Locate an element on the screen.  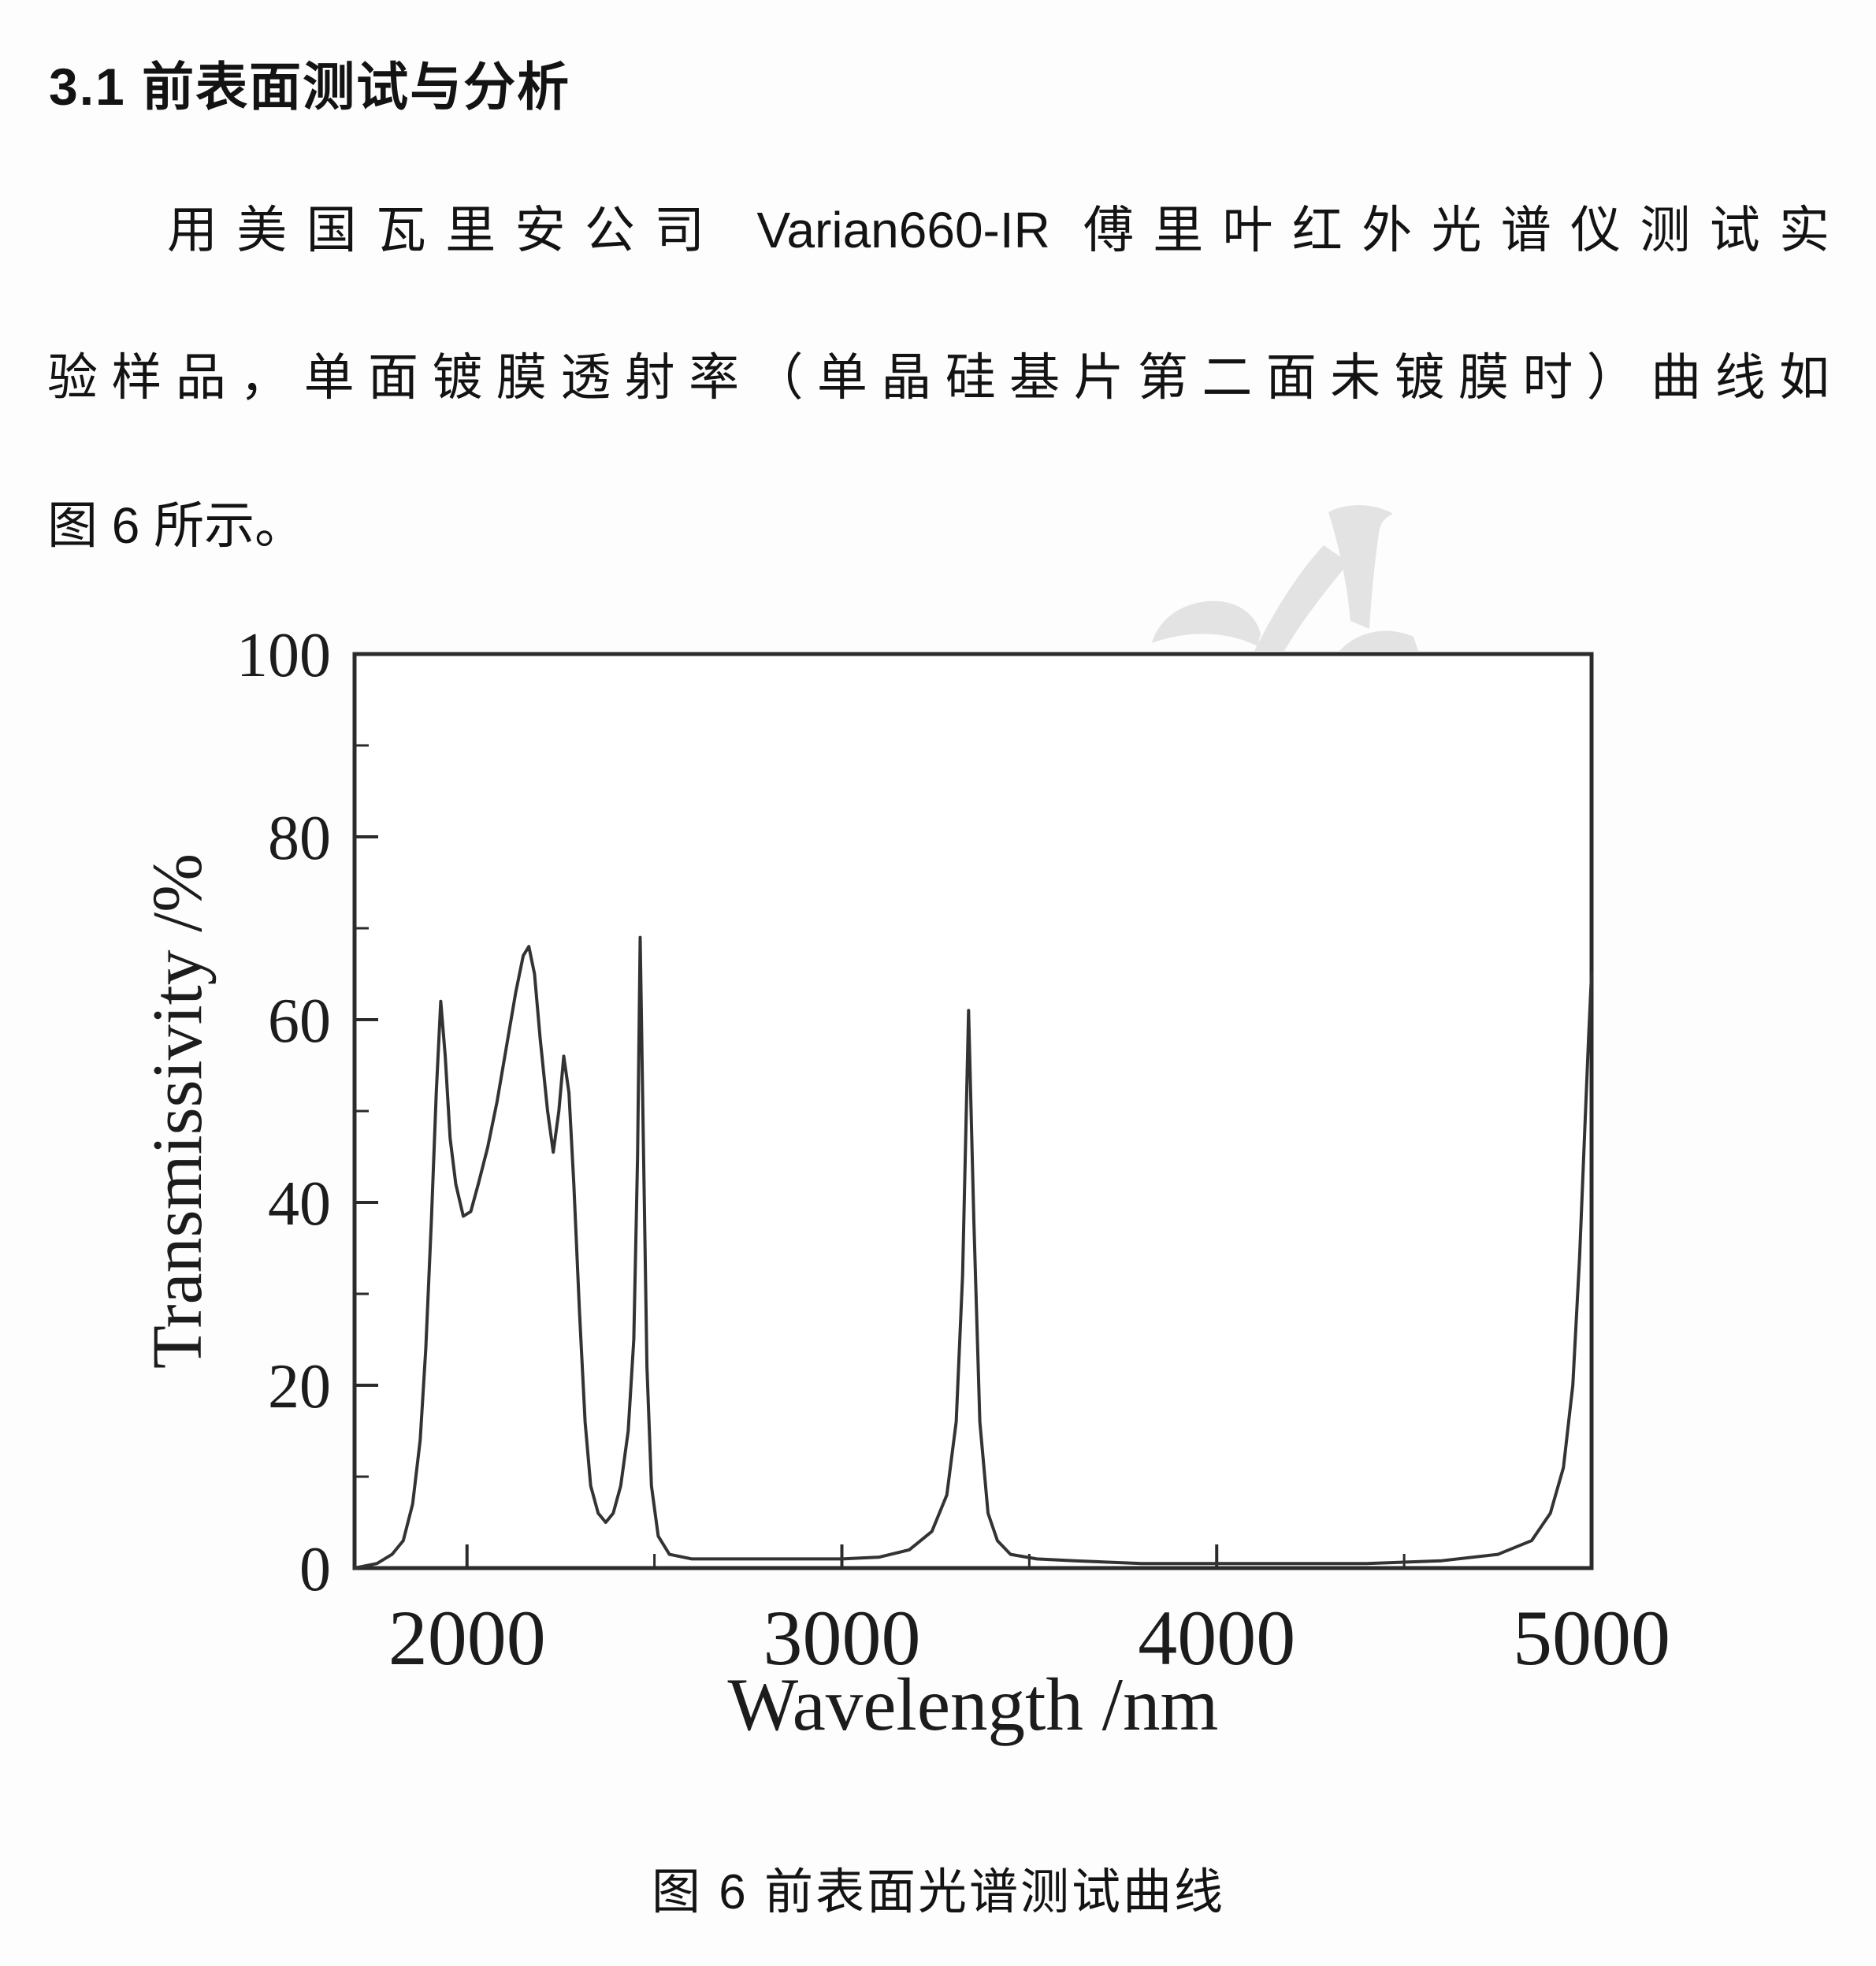
y-tick-label: 80 is located at coordinates (299, 838).